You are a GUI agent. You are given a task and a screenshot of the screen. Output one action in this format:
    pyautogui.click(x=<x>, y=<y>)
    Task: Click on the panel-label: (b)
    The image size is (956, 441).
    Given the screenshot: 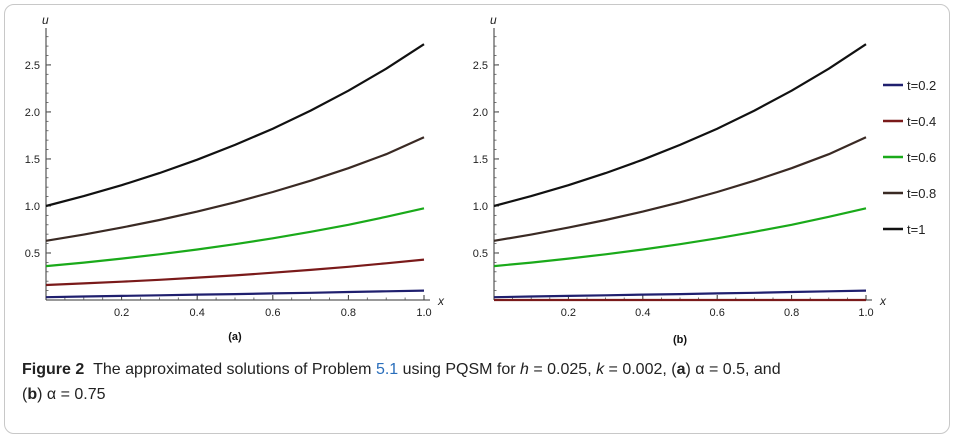 What is the action you would take?
    pyautogui.click(x=680, y=340)
    